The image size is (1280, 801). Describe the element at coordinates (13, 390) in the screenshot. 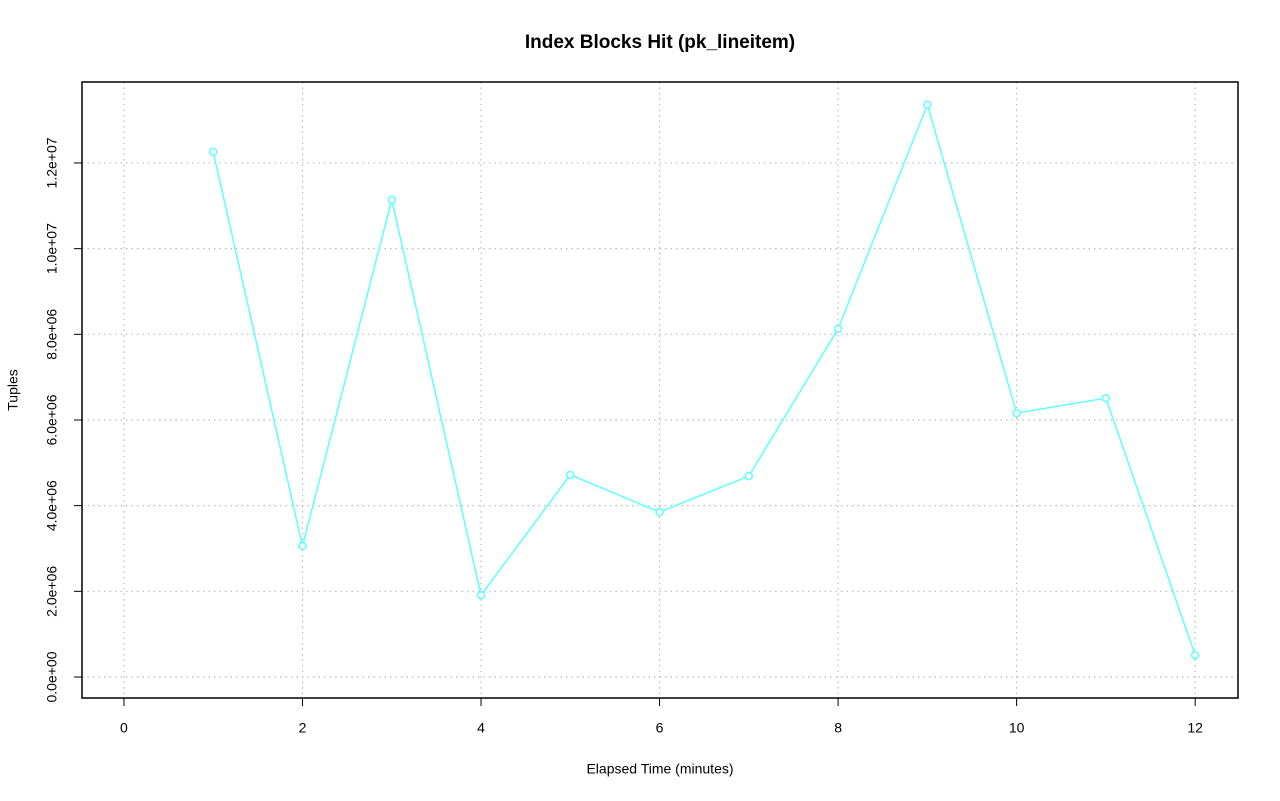

I see `y-axis-label: Tuples` at that location.